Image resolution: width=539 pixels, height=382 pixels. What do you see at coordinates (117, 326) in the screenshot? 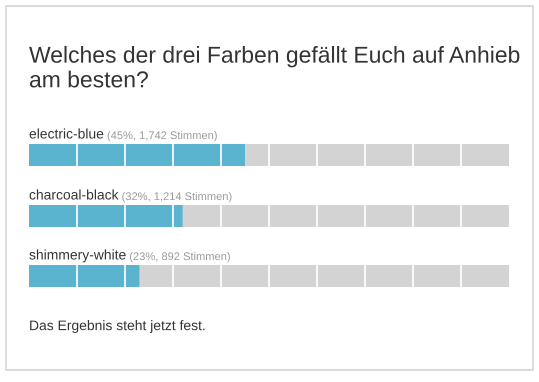
I see `text: Das Ergebnis steht jetzt fest.` at bounding box center [117, 326].